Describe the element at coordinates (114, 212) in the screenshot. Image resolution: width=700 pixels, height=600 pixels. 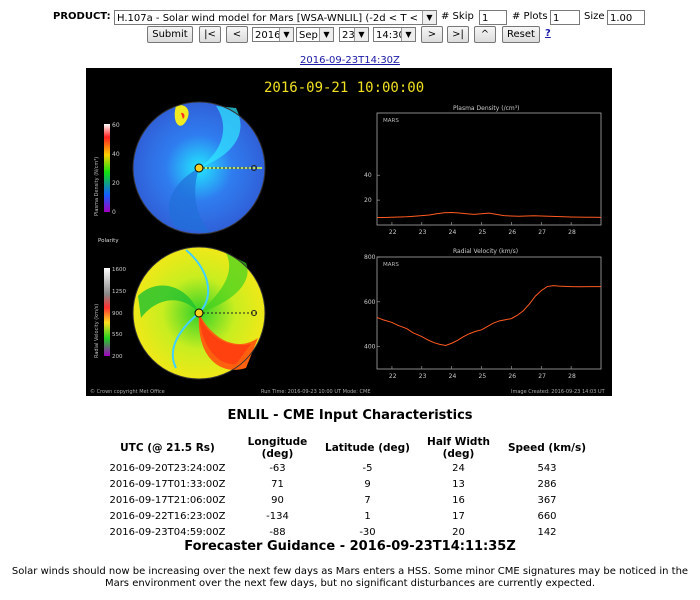
I see `density-tick-0: 0` at that location.